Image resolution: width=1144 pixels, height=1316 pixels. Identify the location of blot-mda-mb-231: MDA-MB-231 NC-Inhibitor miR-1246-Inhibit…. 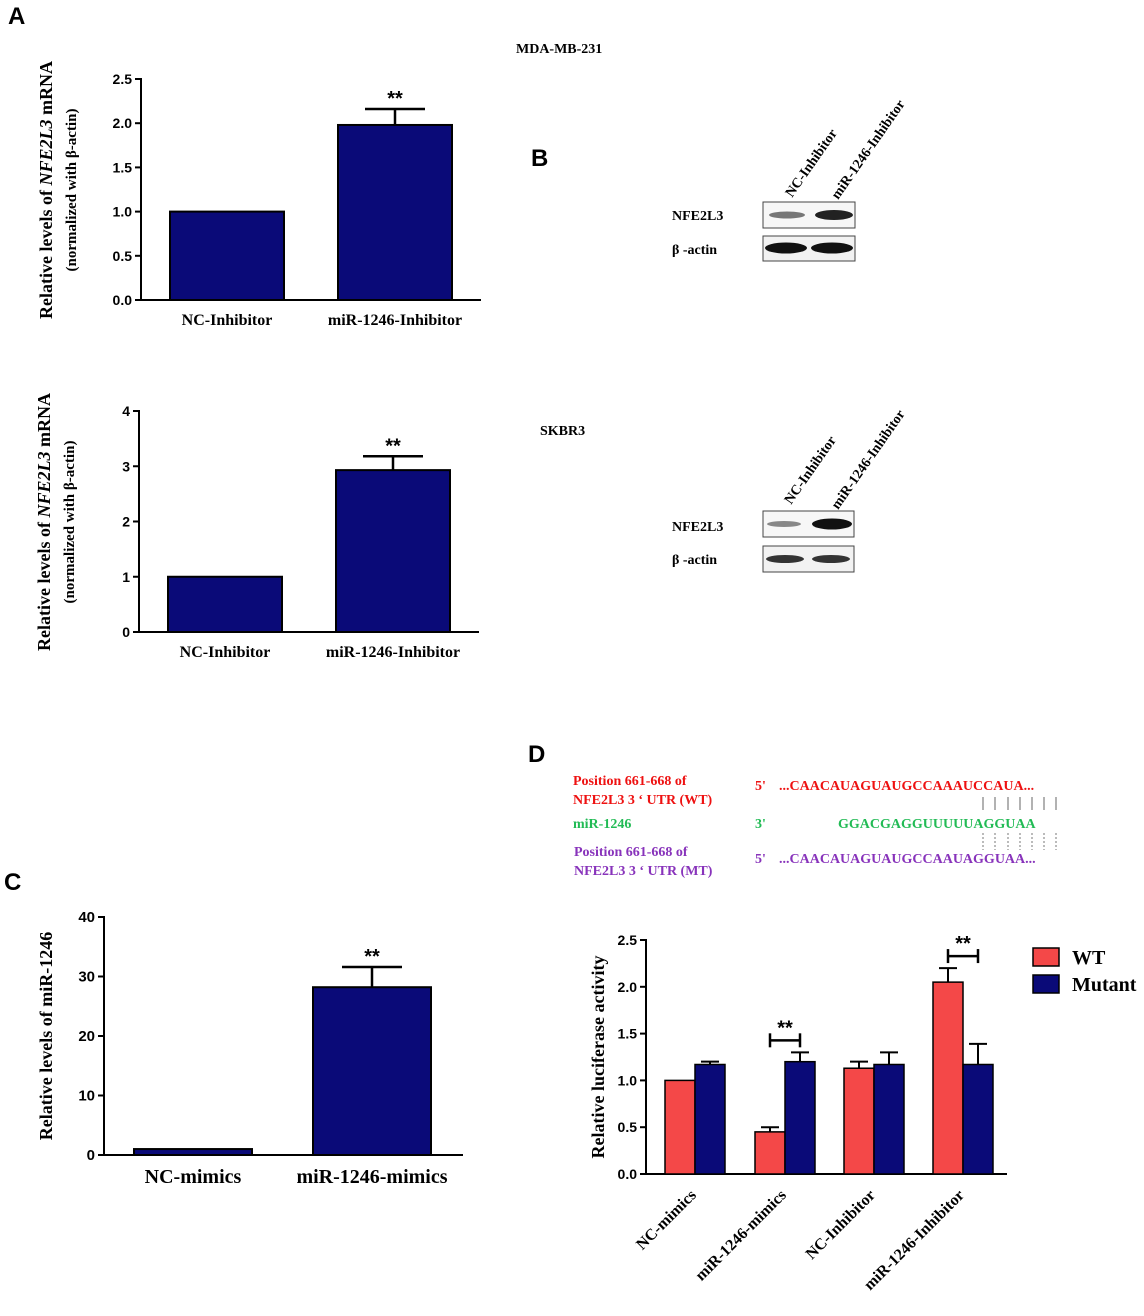
(712, 152).